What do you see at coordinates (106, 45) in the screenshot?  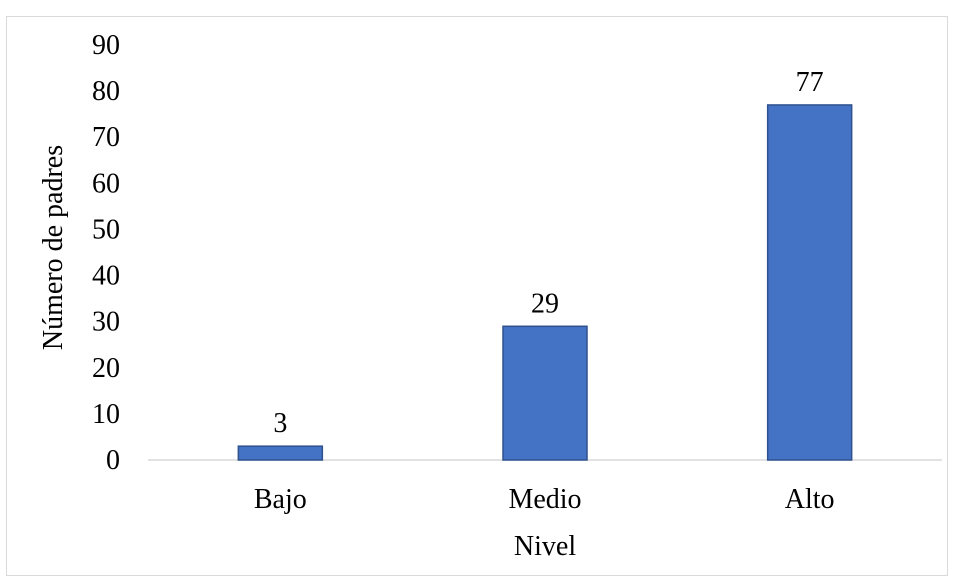 I see `y-tick-label: 90` at bounding box center [106, 45].